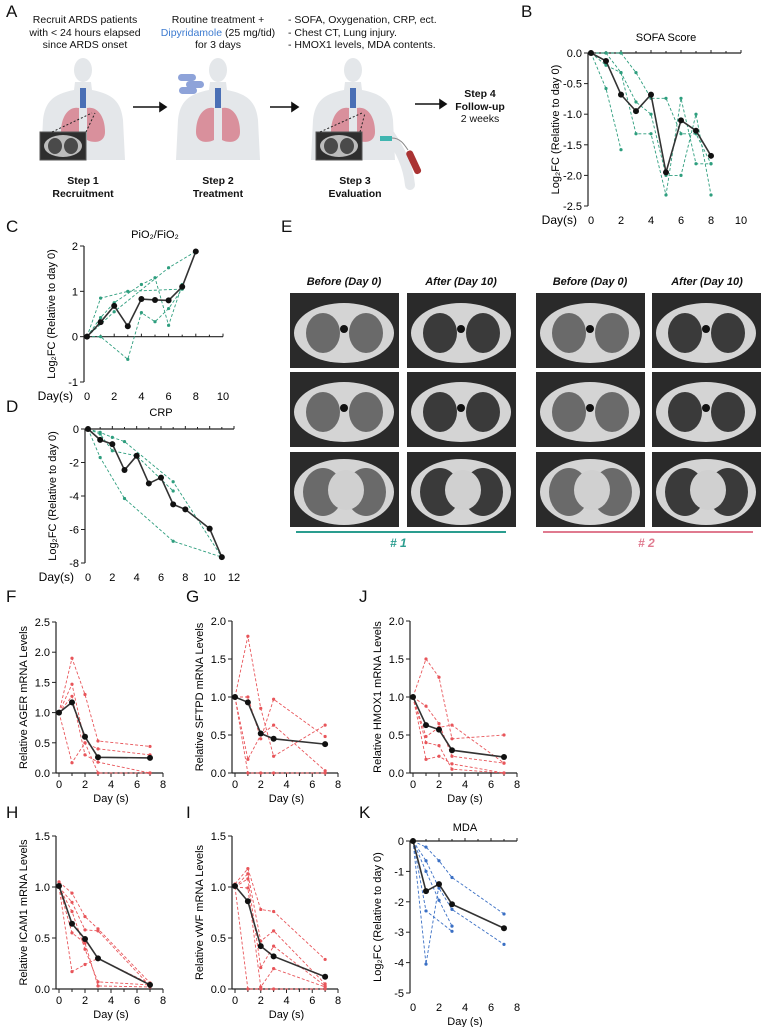 This screenshot has height=1027, width=764. I want to click on y-tick-label: -1.5, so click(572, 146).